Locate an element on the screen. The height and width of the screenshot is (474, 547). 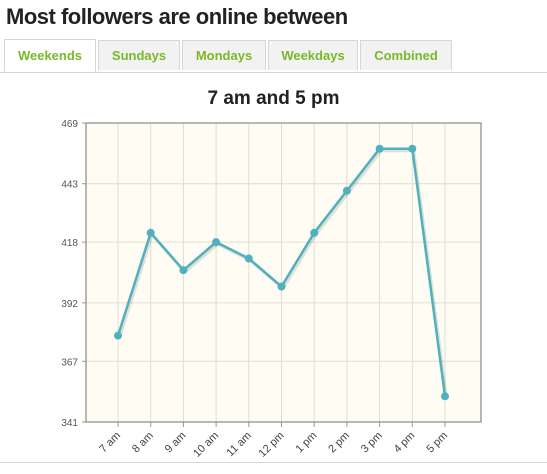
tab-weekdays: Weekdays is located at coordinates (313, 55).